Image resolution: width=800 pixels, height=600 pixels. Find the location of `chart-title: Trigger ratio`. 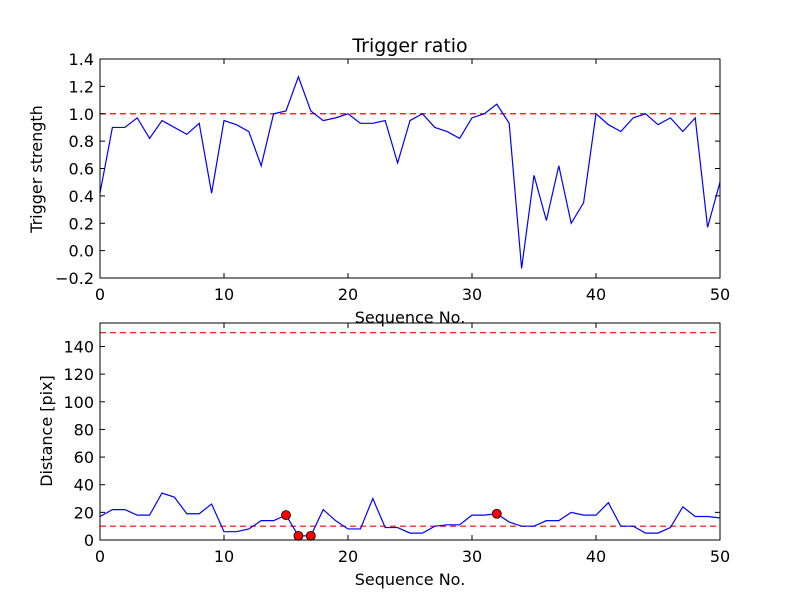

chart-title: Trigger ratio is located at coordinates (409, 46).